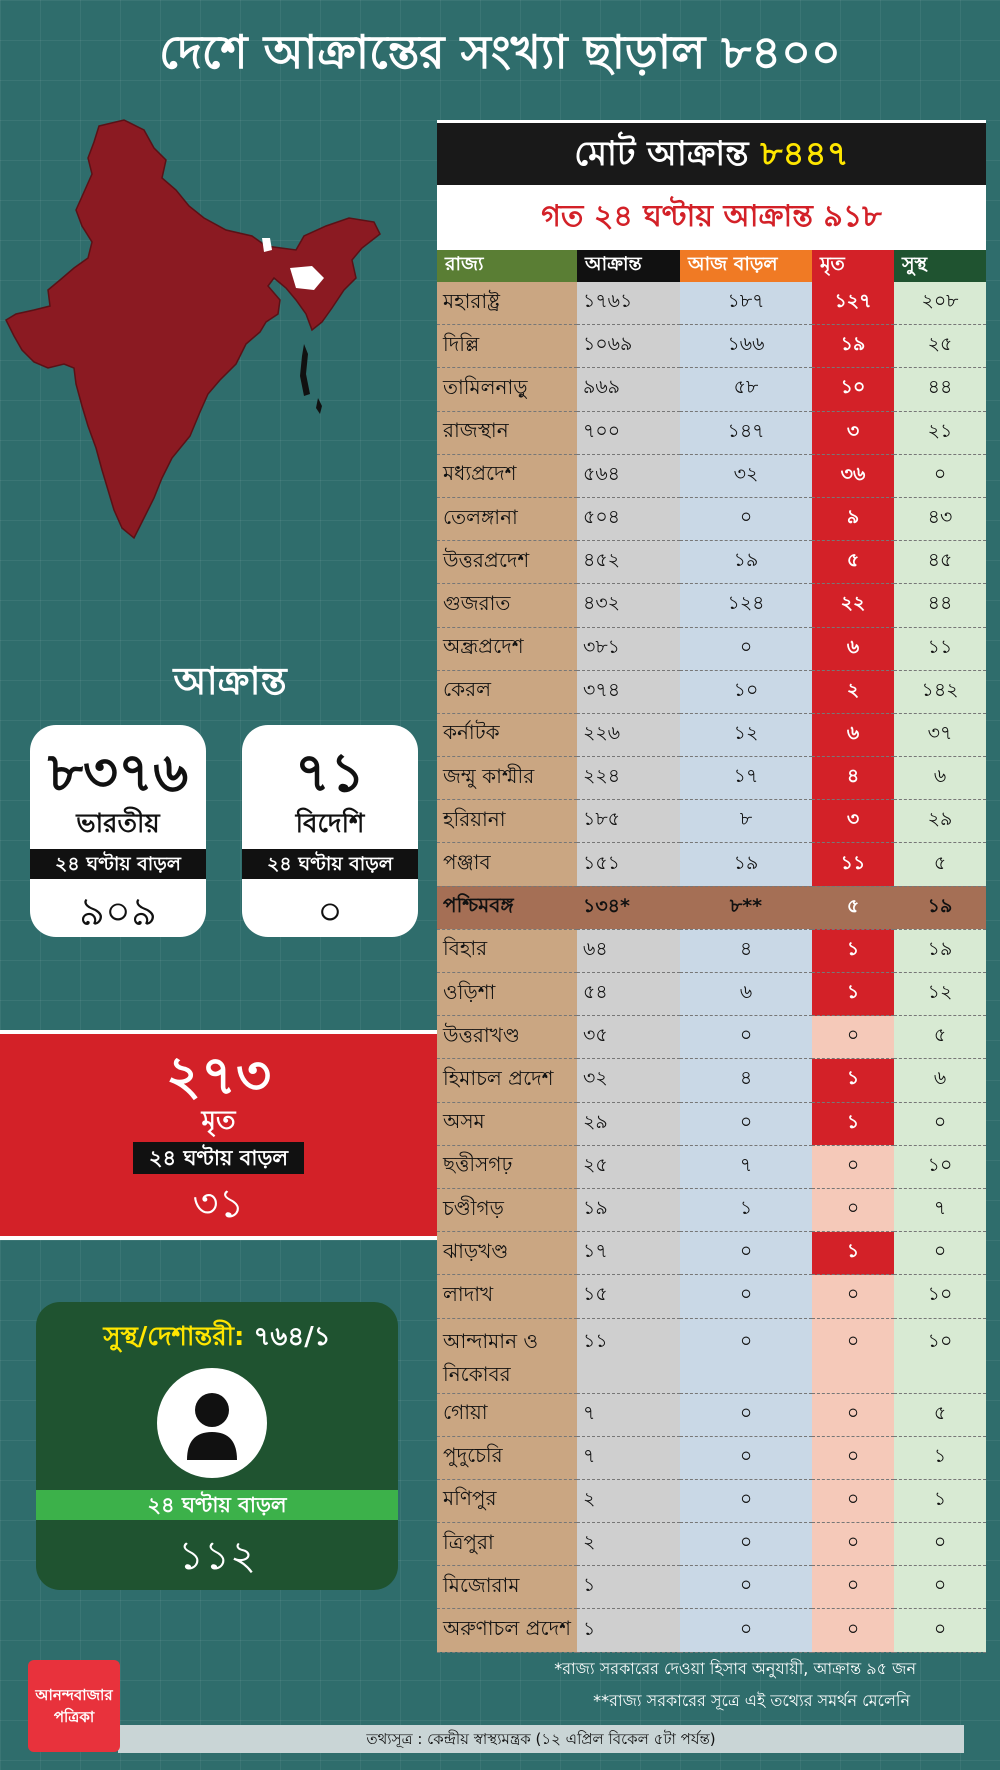 Image resolution: width=1000 pixels, height=1770 pixels. I want to click on table-row: আন্দামান ও নিকোবর ১১ ০ ০ ১০, so click(711, 1356).